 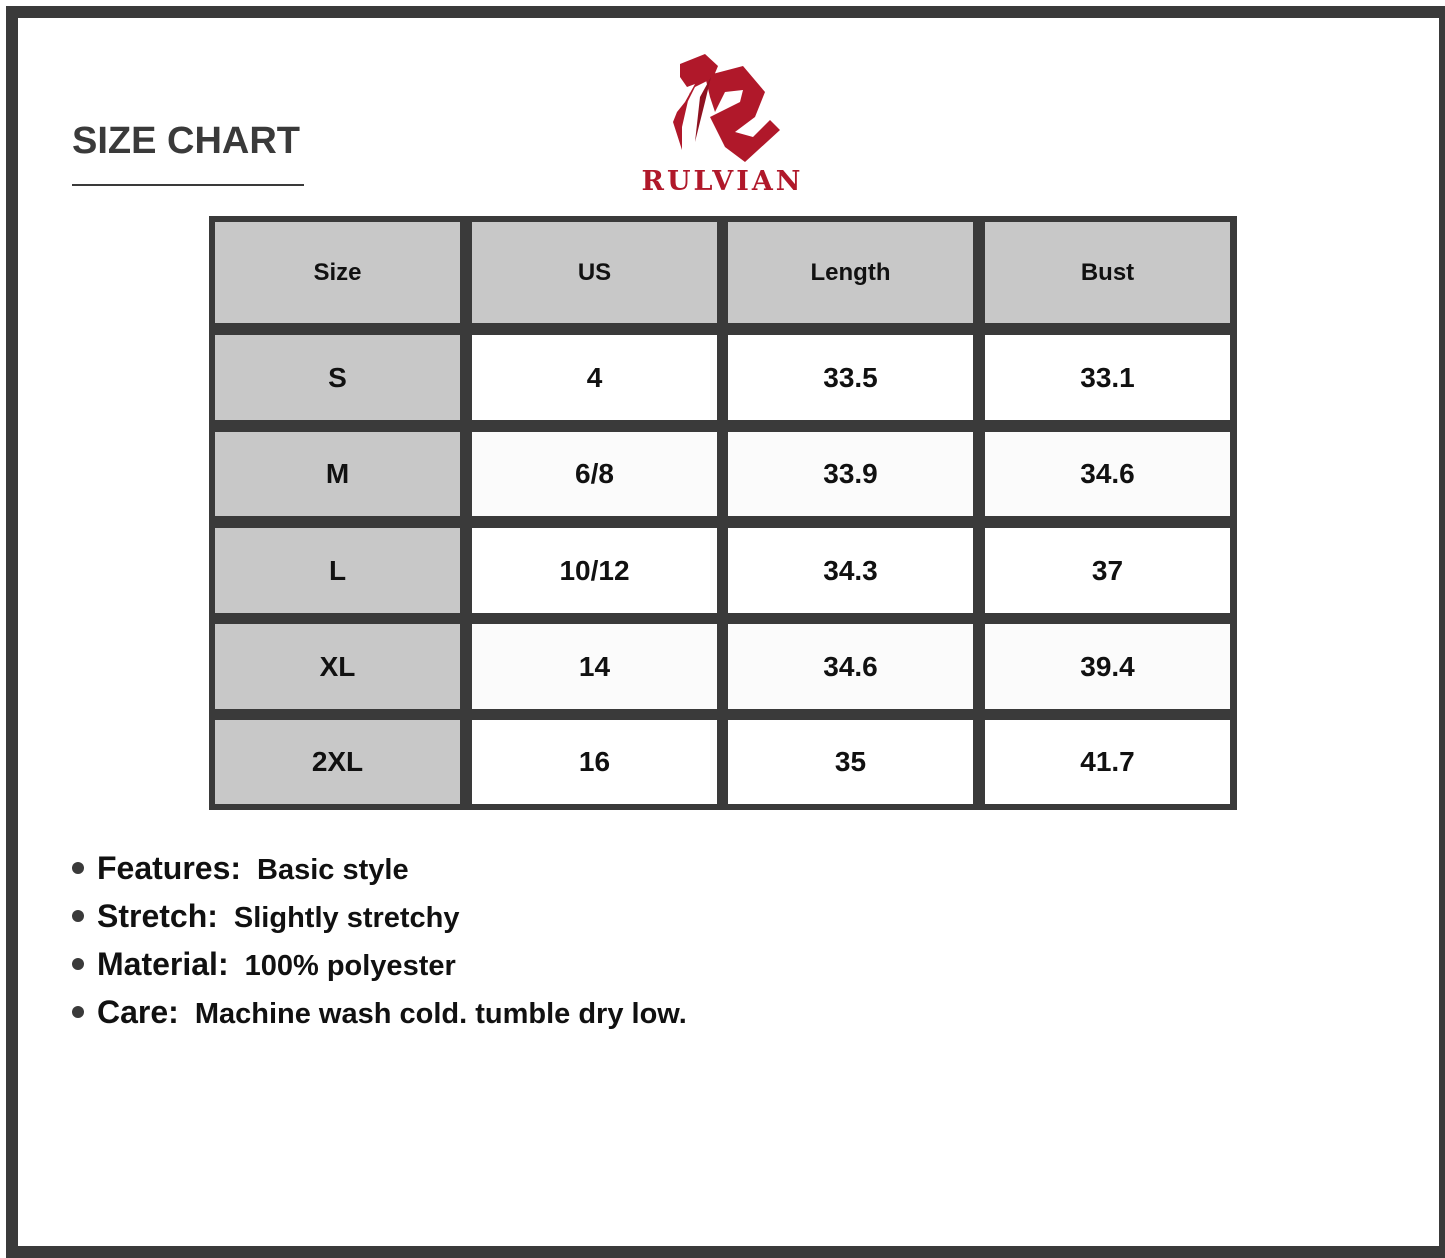 I want to click on row-size-label: XL, so click(x=337, y=666).